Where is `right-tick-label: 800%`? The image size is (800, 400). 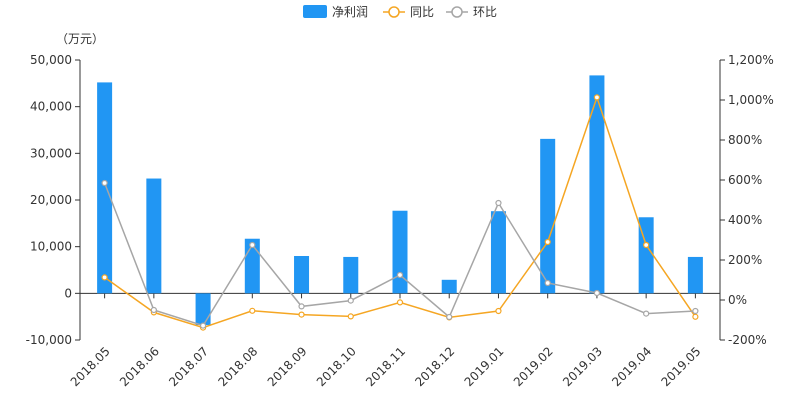 right-tick-label: 800% is located at coordinates (745, 140).